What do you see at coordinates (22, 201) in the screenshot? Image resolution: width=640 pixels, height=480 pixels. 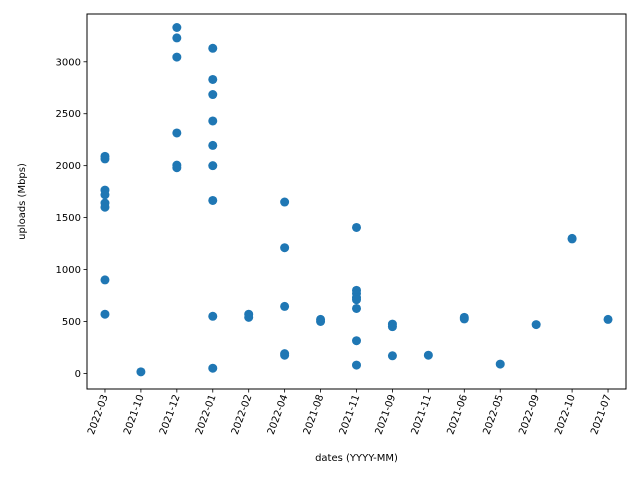 I see `y-axis-label: uploads (Mbps)` at bounding box center [22, 201].